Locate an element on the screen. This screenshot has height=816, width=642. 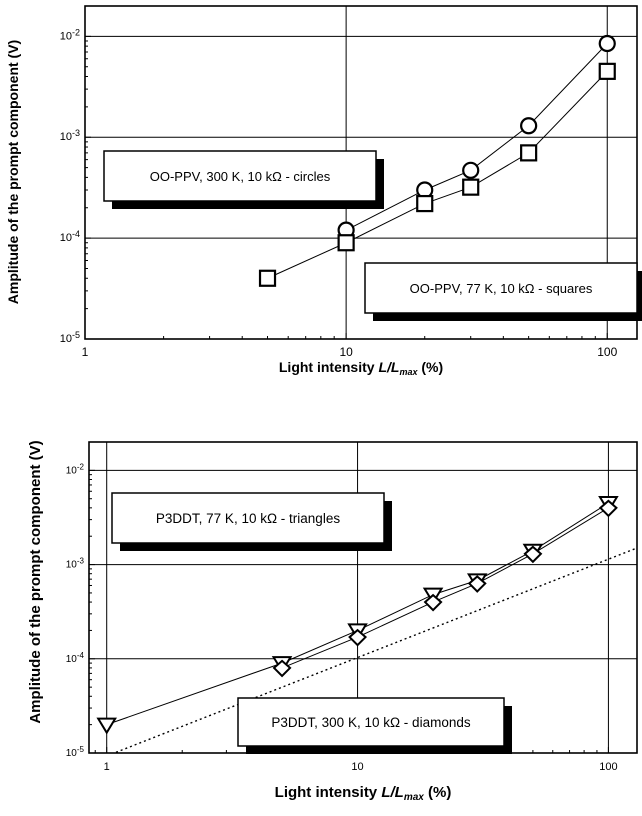
legend-text: P3DDT, 300 K, 10 kΩ - diamonds is located at coordinates (370, 722).